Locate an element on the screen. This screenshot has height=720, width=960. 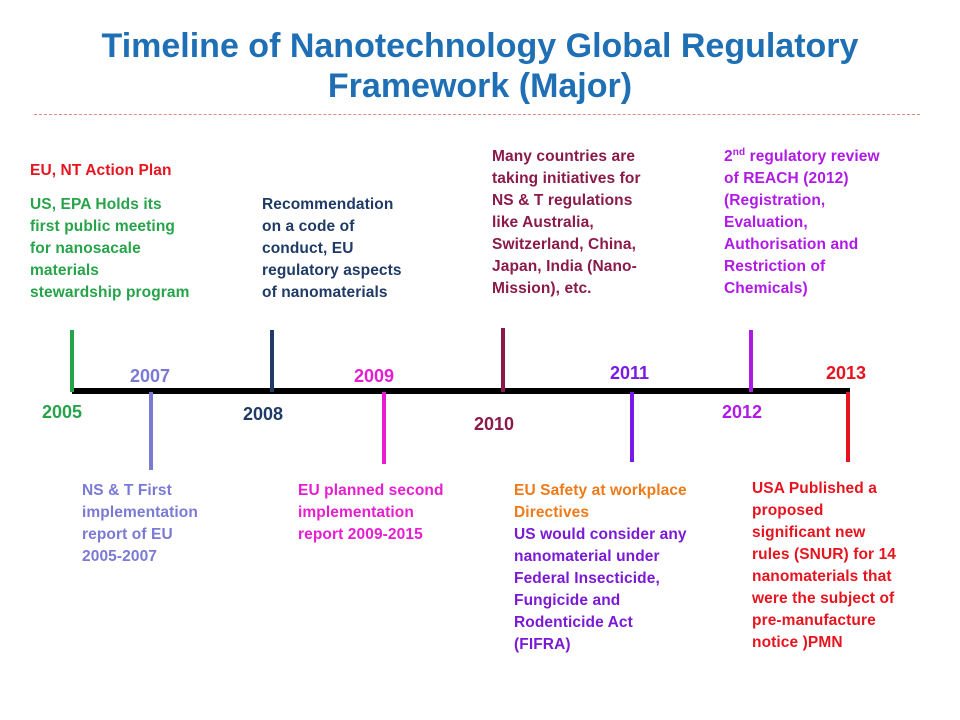
tick-2008 is located at coordinates (272, 361).